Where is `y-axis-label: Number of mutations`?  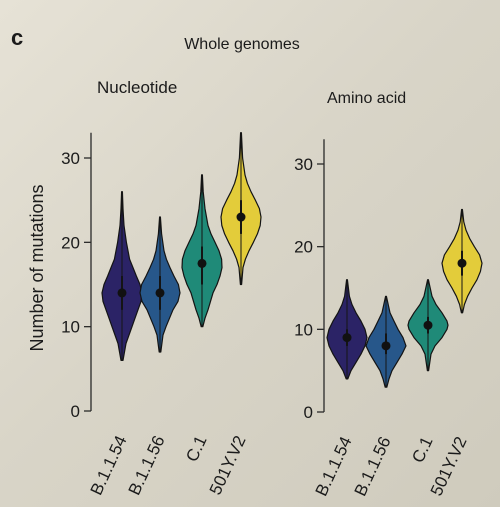 y-axis-label: Number of mutations is located at coordinates (37, 267).